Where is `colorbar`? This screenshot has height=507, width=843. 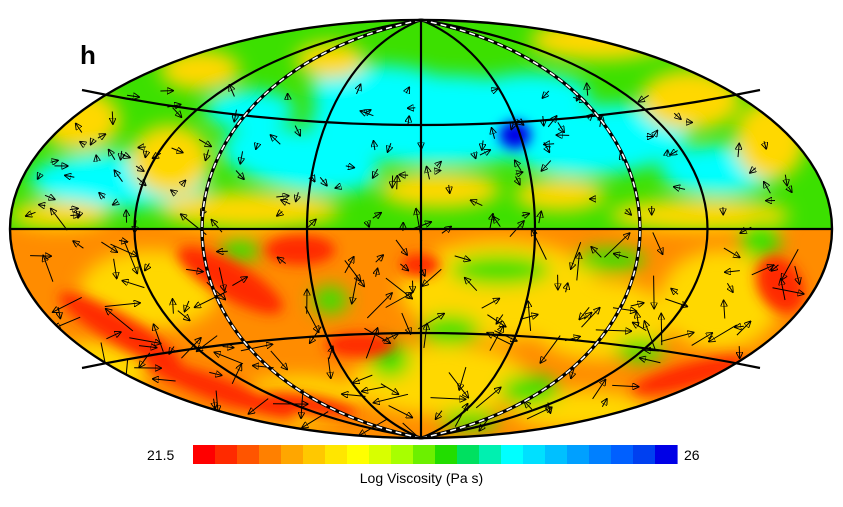 colorbar is located at coordinates (435, 454).